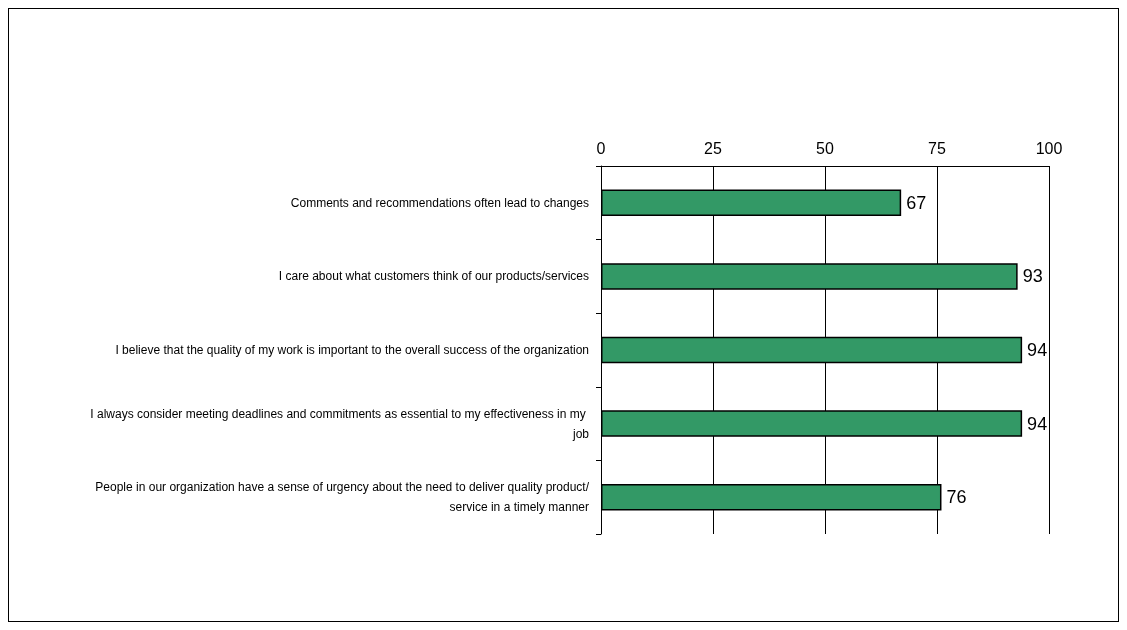  What do you see at coordinates (1032, 276) in the screenshot?
I see `data-label: 93` at bounding box center [1032, 276].